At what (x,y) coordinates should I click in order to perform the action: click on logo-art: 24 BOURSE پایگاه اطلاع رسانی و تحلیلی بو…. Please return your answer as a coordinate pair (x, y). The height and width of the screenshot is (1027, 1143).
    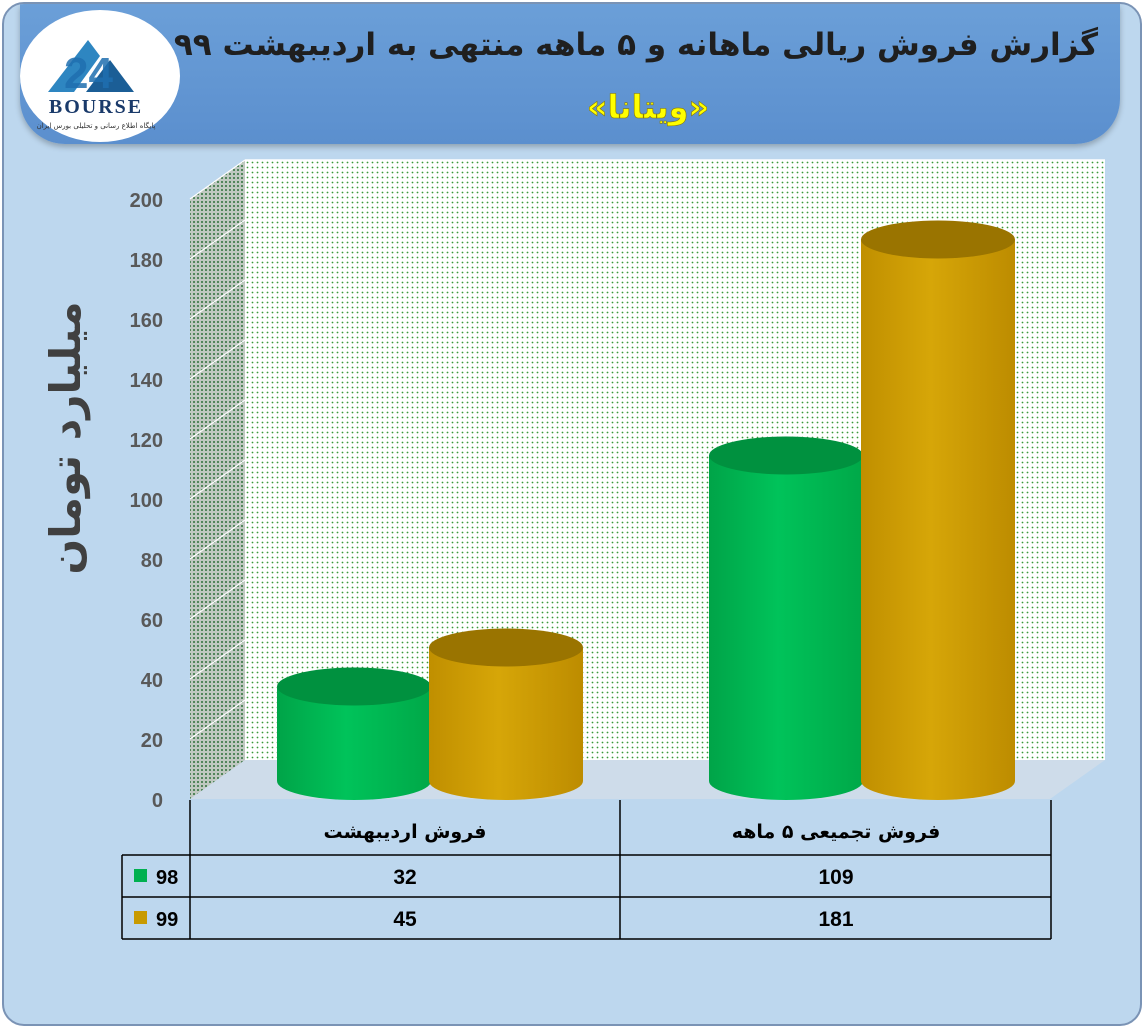
    Looking at the image, I should click on (96, 85).